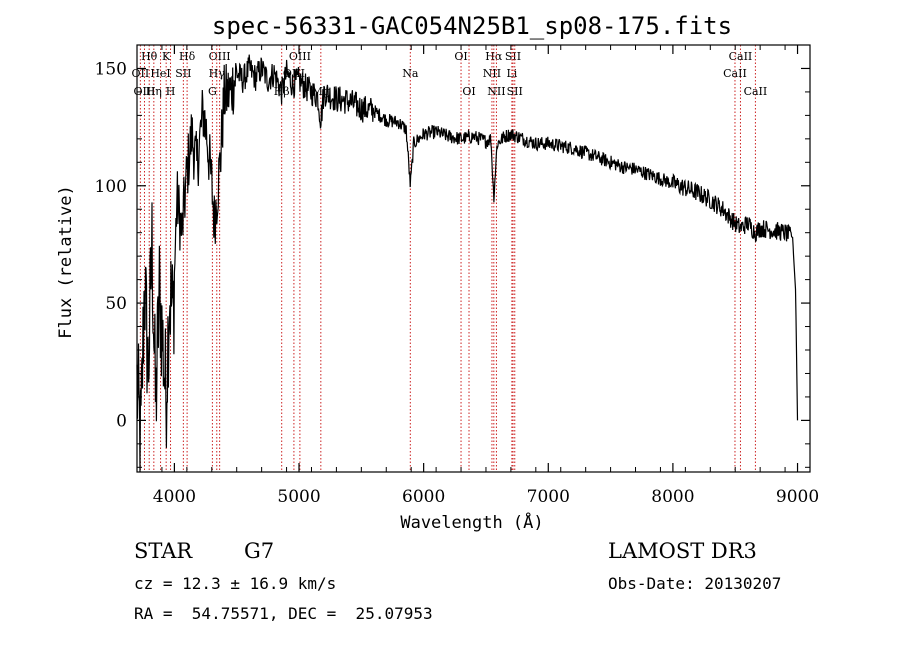 This screenshot has width=900, height=649. I want to click on coords-text: RA = 54.75571, DEC = 25.07953, so click(283, 613).